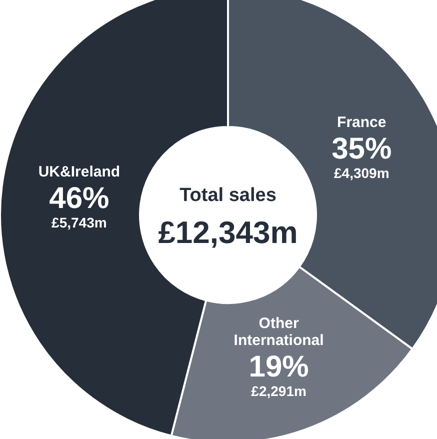  Describe the element at coordinates (279, 332) in the screenshot. I see `slice-label: Other International` at that location.